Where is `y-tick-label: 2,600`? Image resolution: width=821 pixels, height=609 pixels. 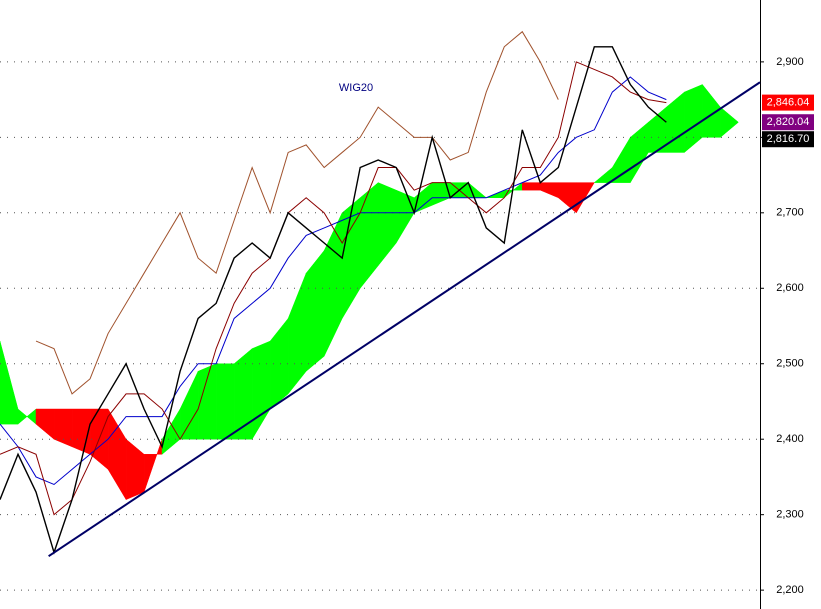
y-tick-label: 2,600 is located at coordinates (790, 288).